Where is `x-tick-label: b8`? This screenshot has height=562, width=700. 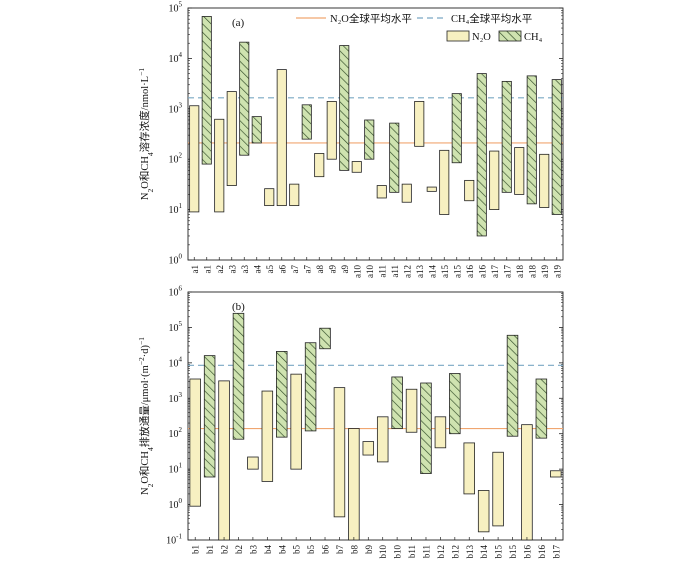
x-tick-label: b8 is located at coordinates (354, 550).